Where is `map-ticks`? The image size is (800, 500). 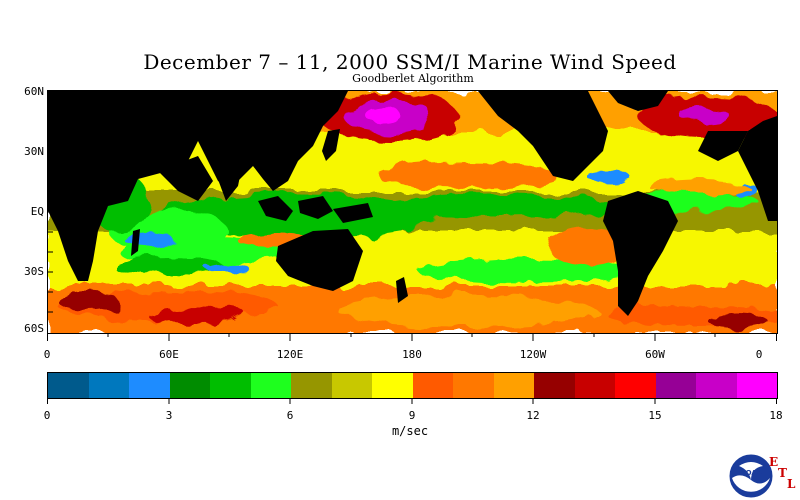 map-ticks is located at coordinates (50, 211).